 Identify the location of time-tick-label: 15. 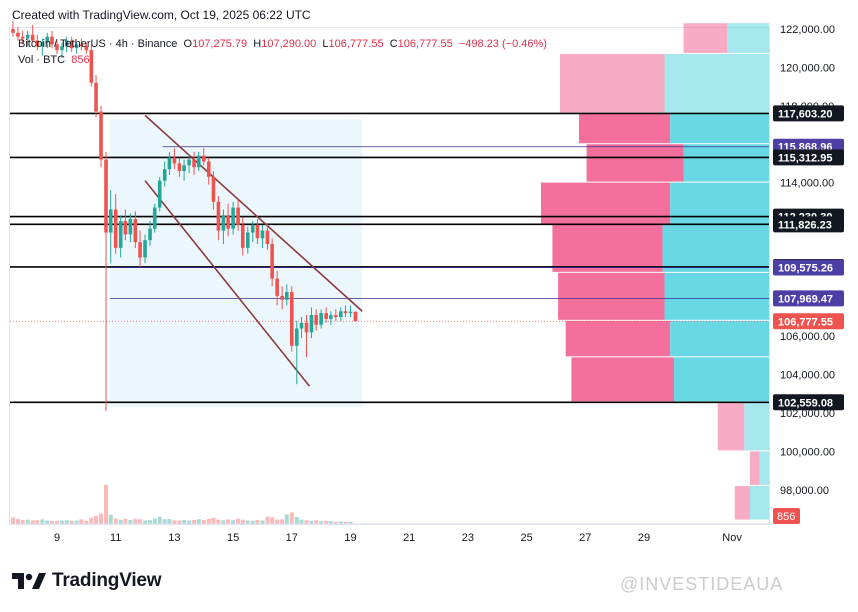
(233, 538).